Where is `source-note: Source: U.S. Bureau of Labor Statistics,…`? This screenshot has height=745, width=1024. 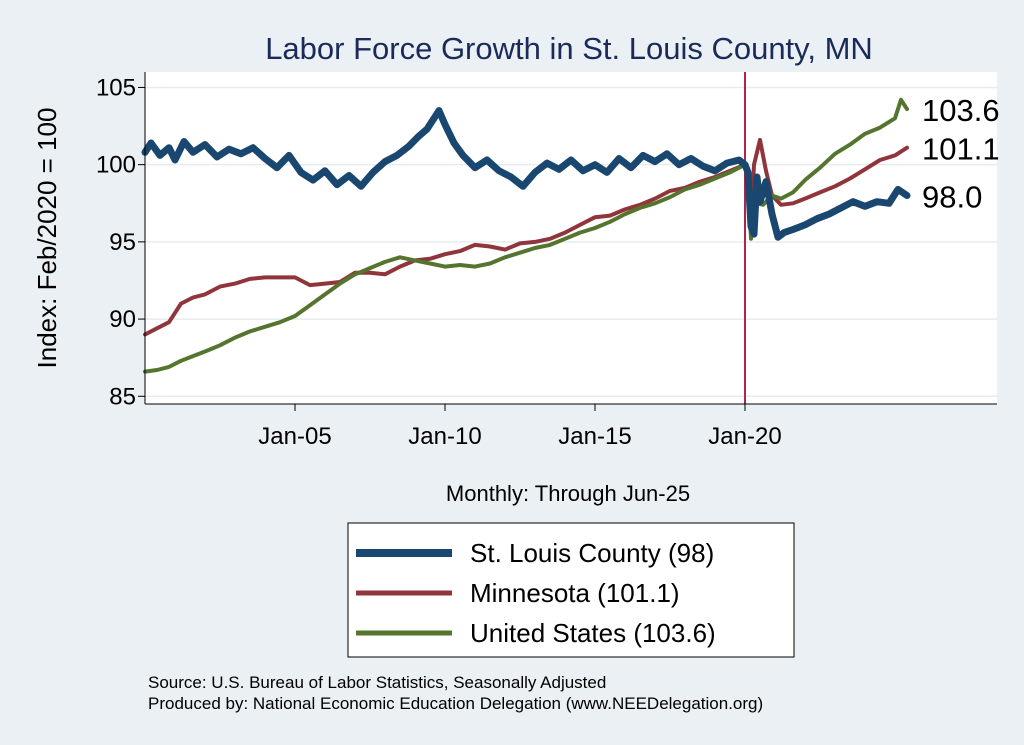
source-note: Source: U.S. Bureau of Labor Statistics,… is located at coordinates (377, 682).